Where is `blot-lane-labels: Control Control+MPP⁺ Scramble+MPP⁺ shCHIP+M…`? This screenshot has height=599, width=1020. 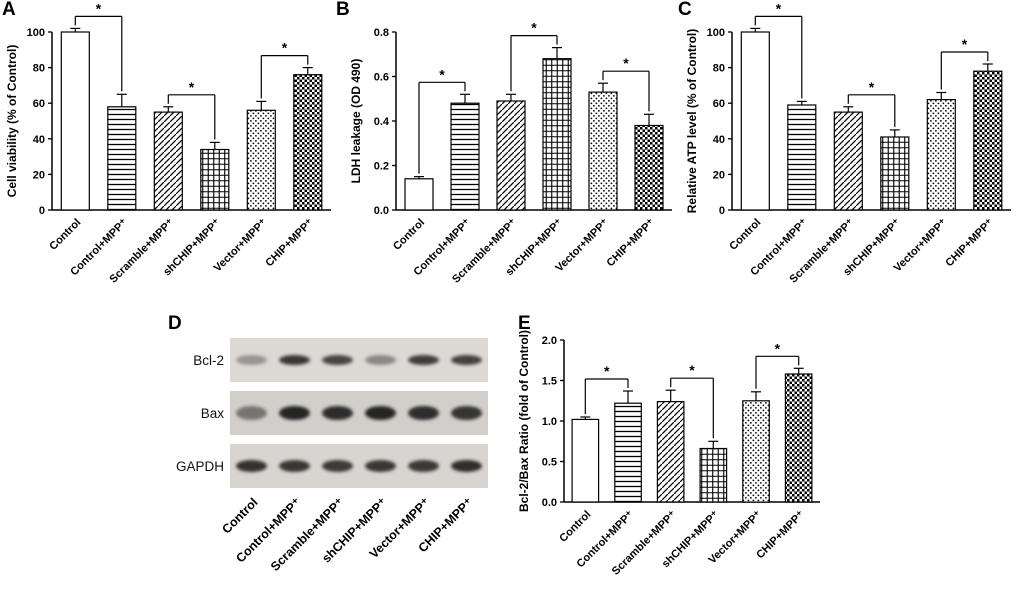
blot-lane-labels: Control Control+MPP⁺ Scramble+MPP⁺ shCHIP+M… is located at coordinates (328, 544).